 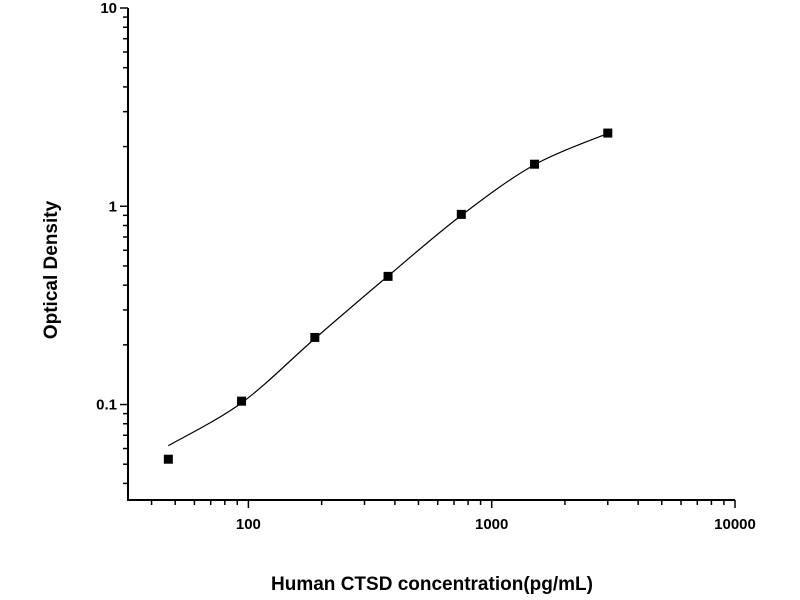 I want to click on x-axis-title: Human CTSD concentration(pg/mL), so click(x=432, y=584).